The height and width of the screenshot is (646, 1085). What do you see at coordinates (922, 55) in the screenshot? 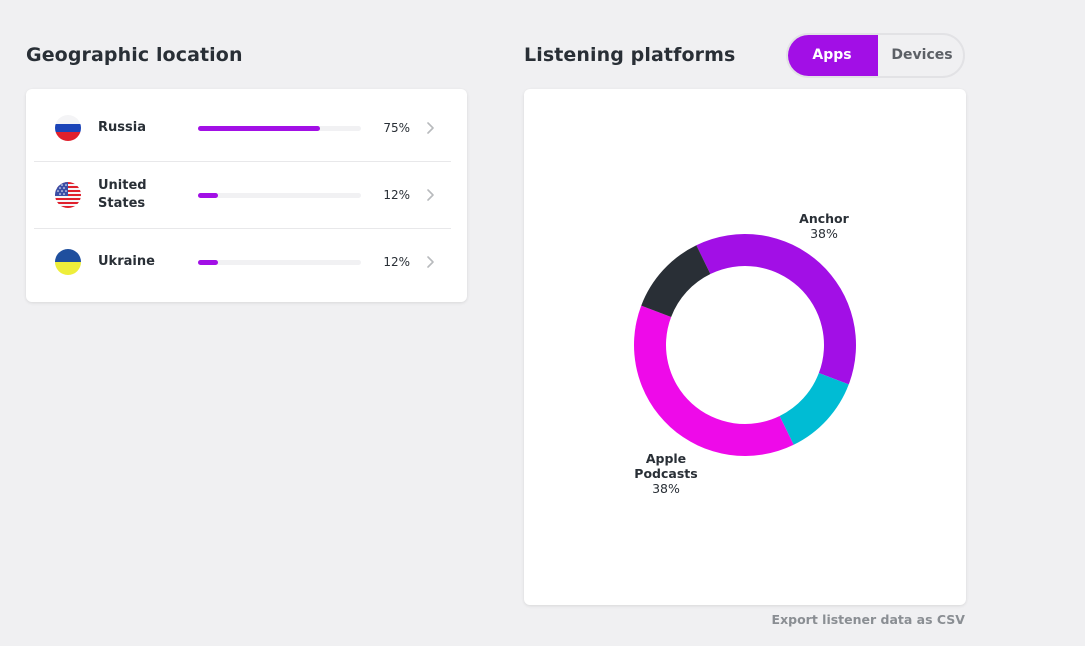
I see `devices-toggle-button: Devices` at bounding box center [922, 55].